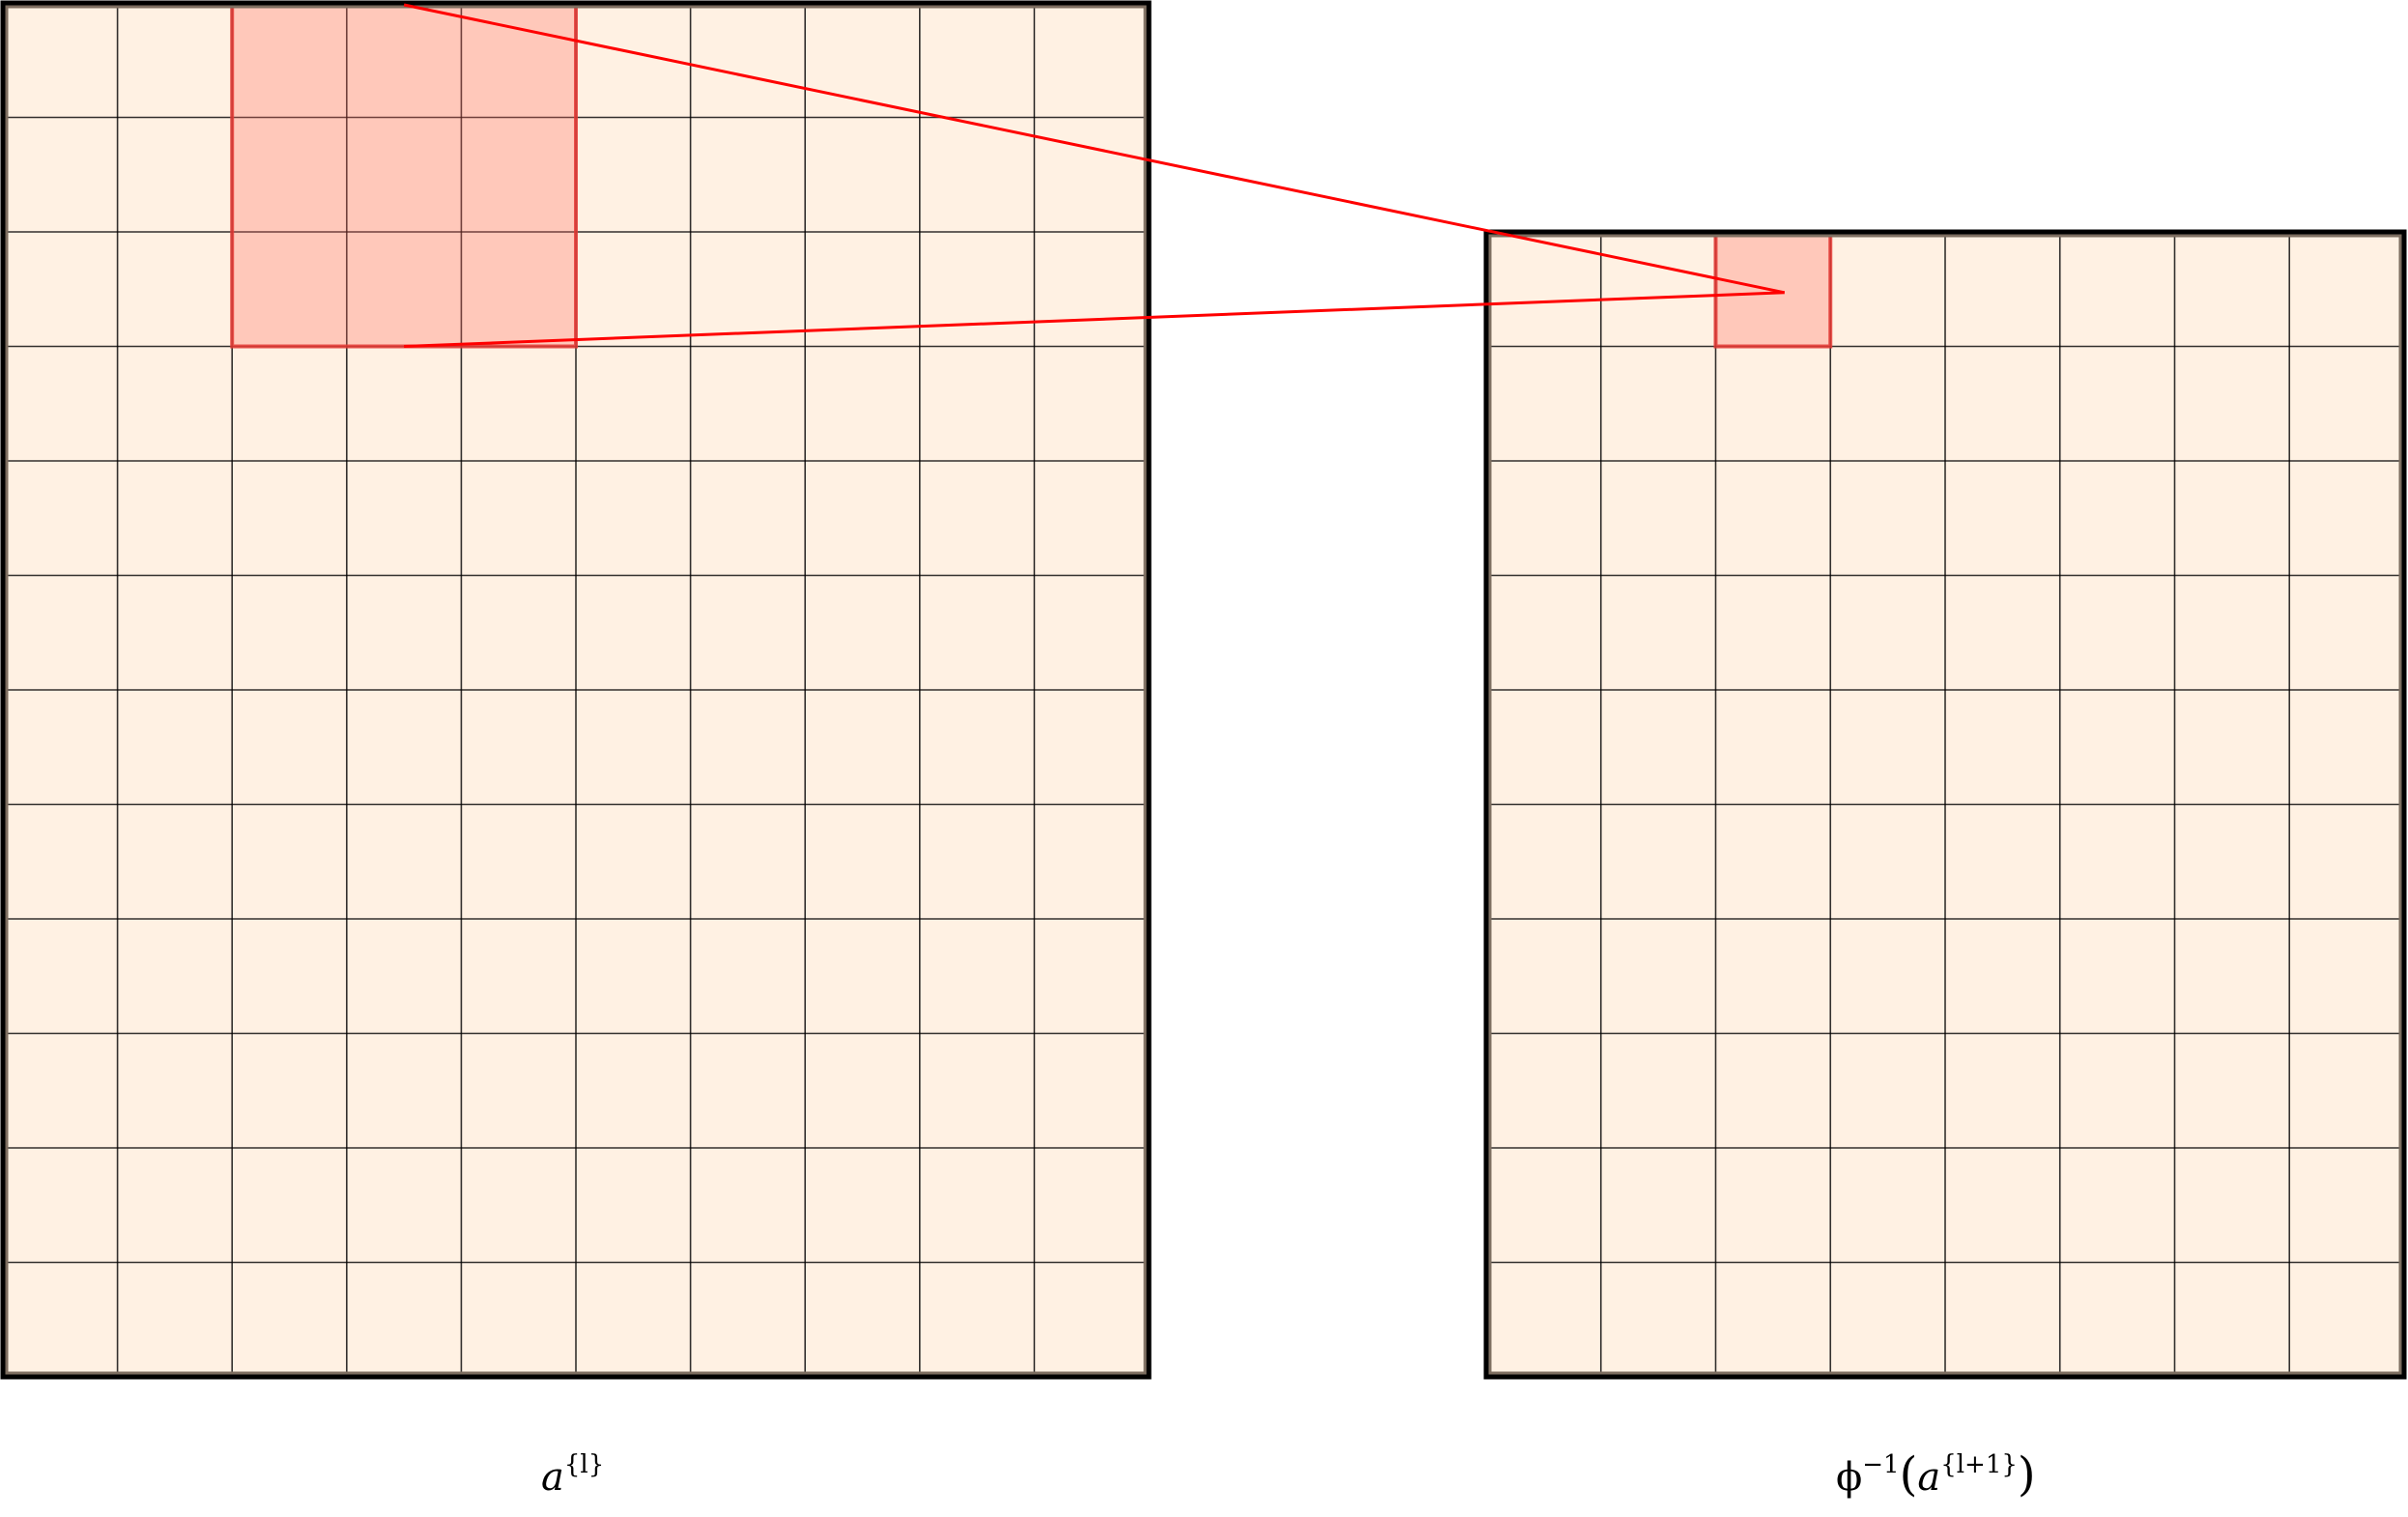  I want to click on left-label-base: a, so click(552, 1477).